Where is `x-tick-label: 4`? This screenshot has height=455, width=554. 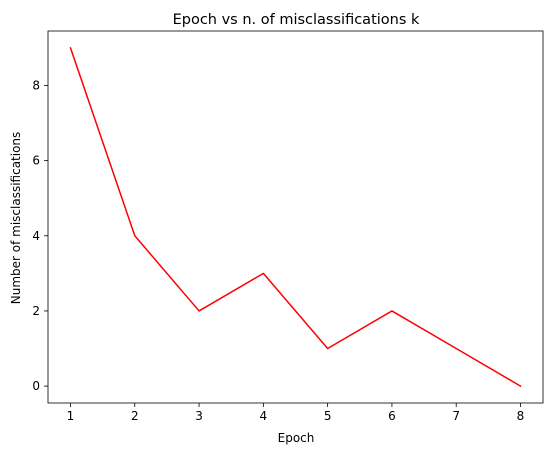 x-tick-label: 4 is located at coordinates (264, 416).